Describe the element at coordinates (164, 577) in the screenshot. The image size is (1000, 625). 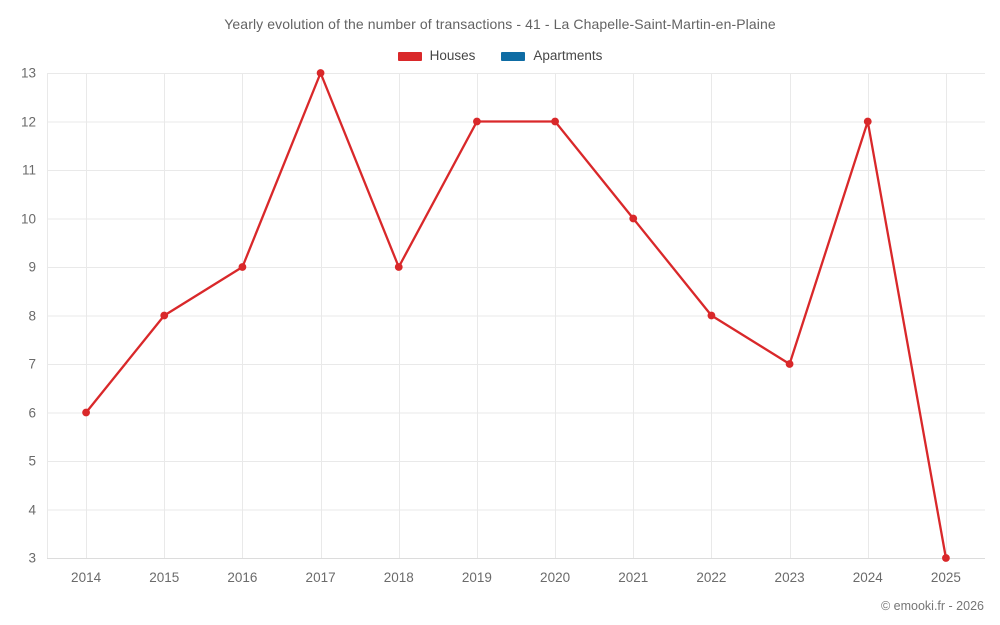
I see `x-axis-tick-label: 2015` at that location.